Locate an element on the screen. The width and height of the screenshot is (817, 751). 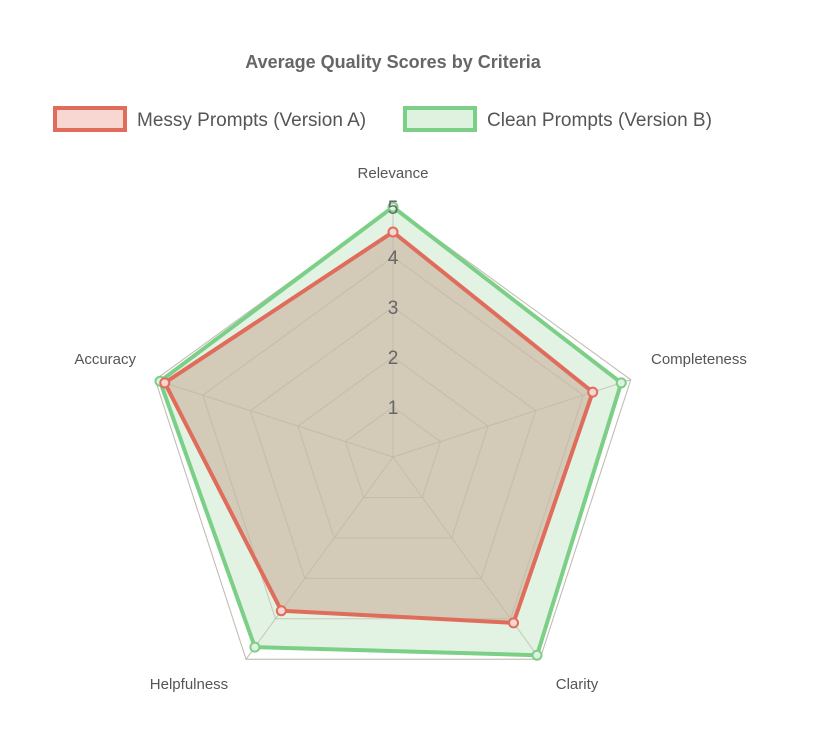
legend-item: Messy Prompts (Version A) is located at coordinates (209, 119).